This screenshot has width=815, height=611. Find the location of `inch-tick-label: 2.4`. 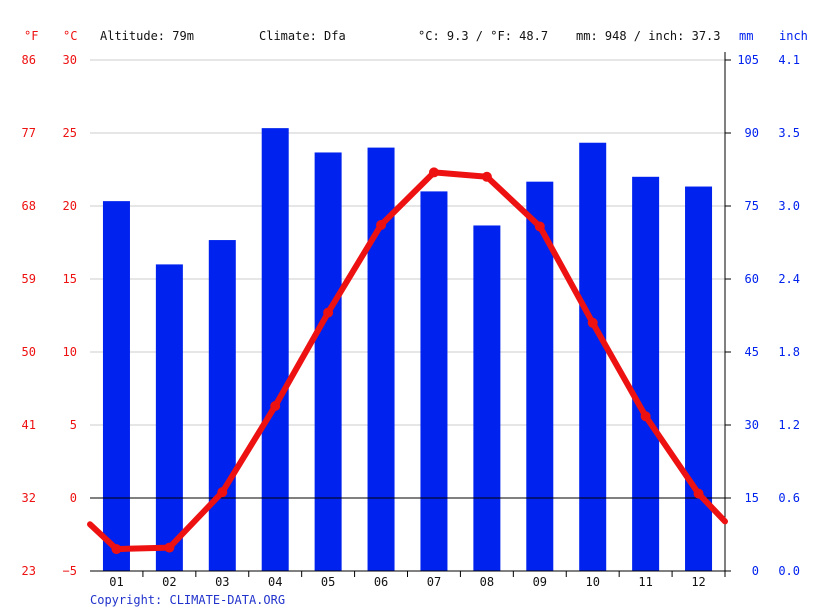

inch-tick-label: 2.4 is located at coordinates (789, 279).